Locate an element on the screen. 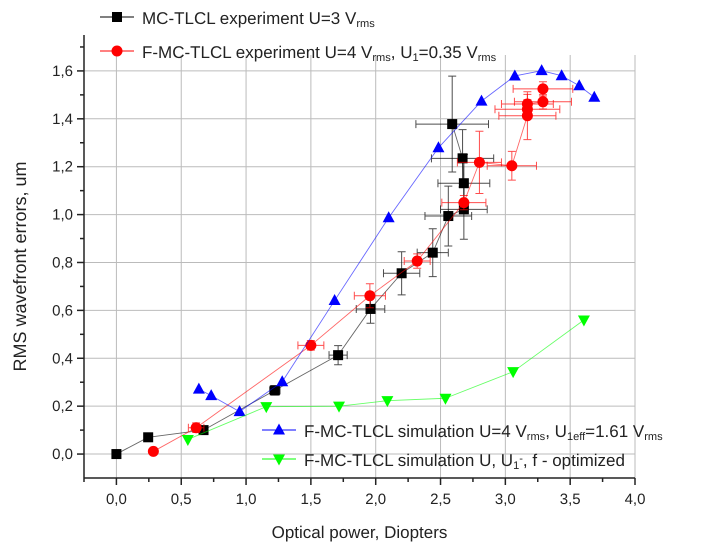  y-tick-label: 1,4 is located at coordinates (62, 119).